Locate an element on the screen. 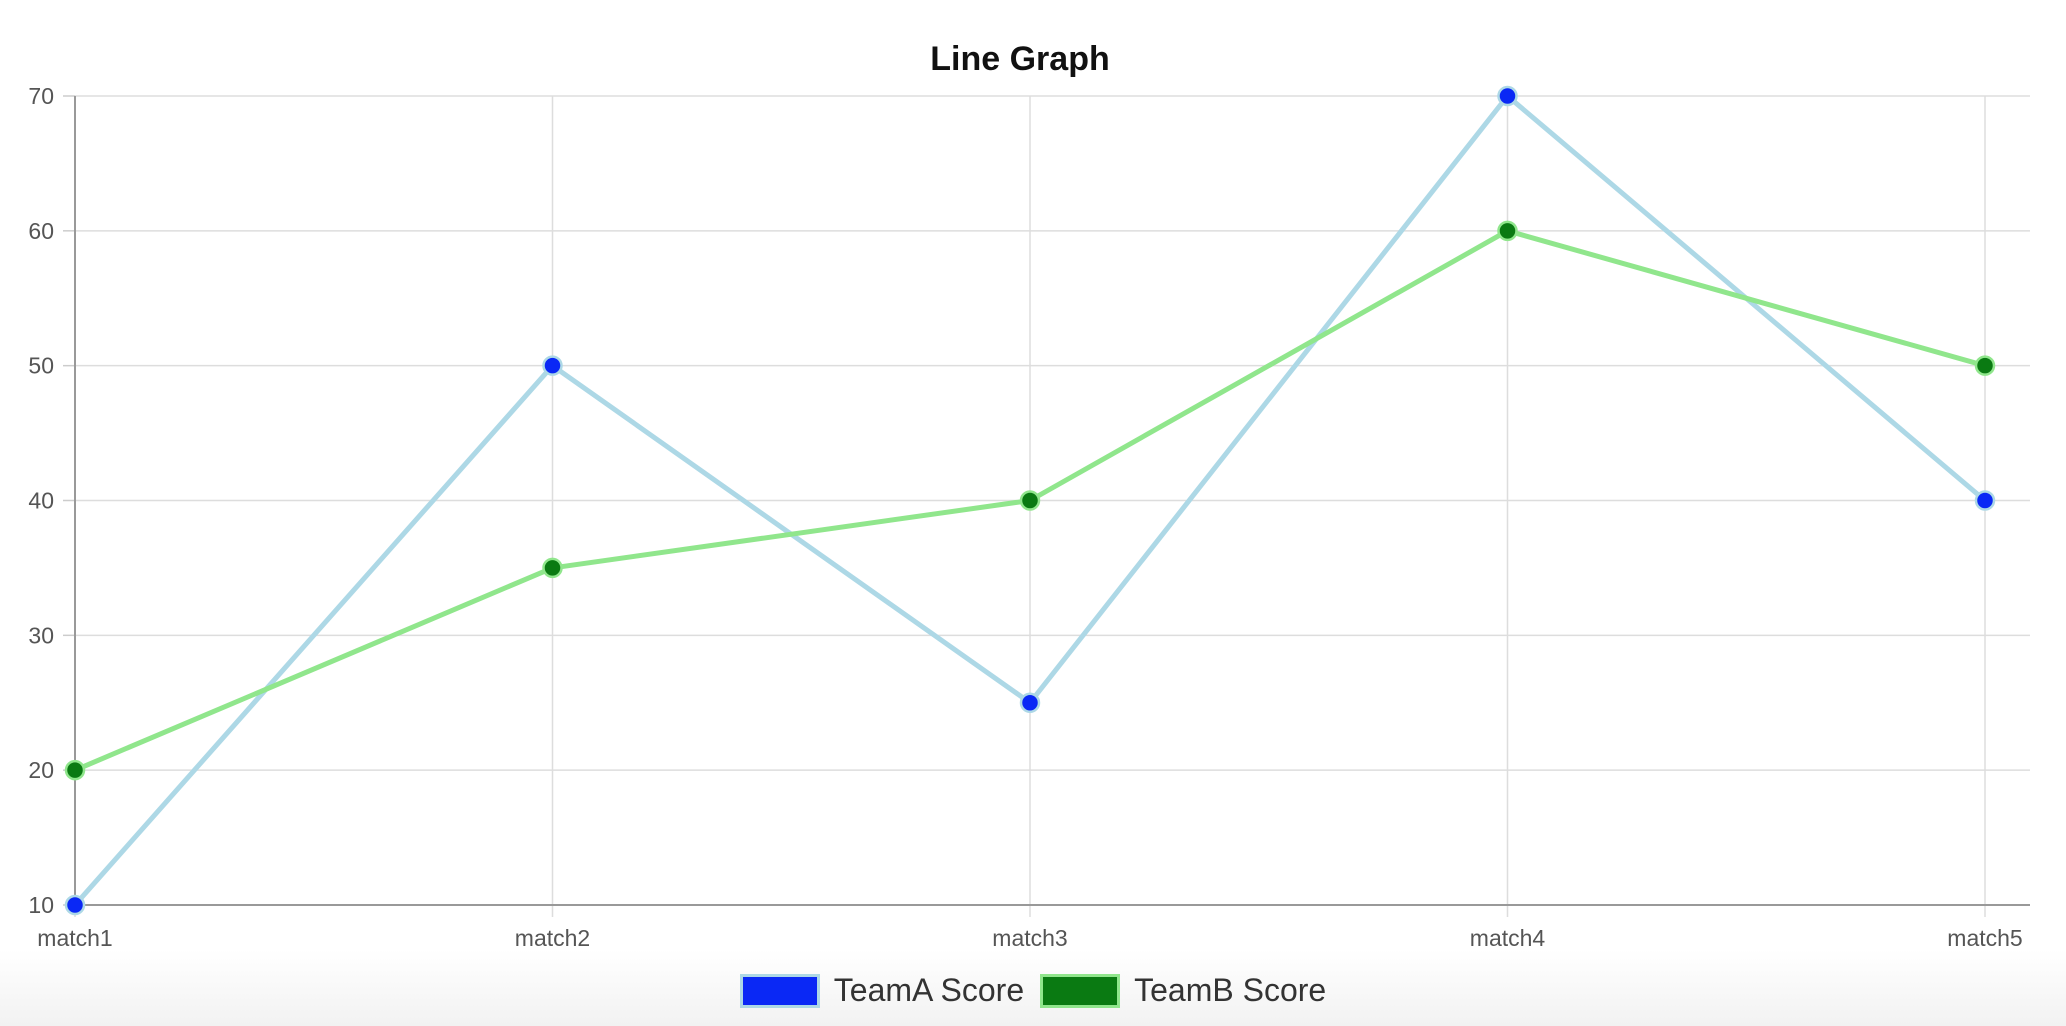 The height and width of the screenshot is (1026, 2066). legend: TeamA Score TeamB Score is located at coordinates (1033, 990).